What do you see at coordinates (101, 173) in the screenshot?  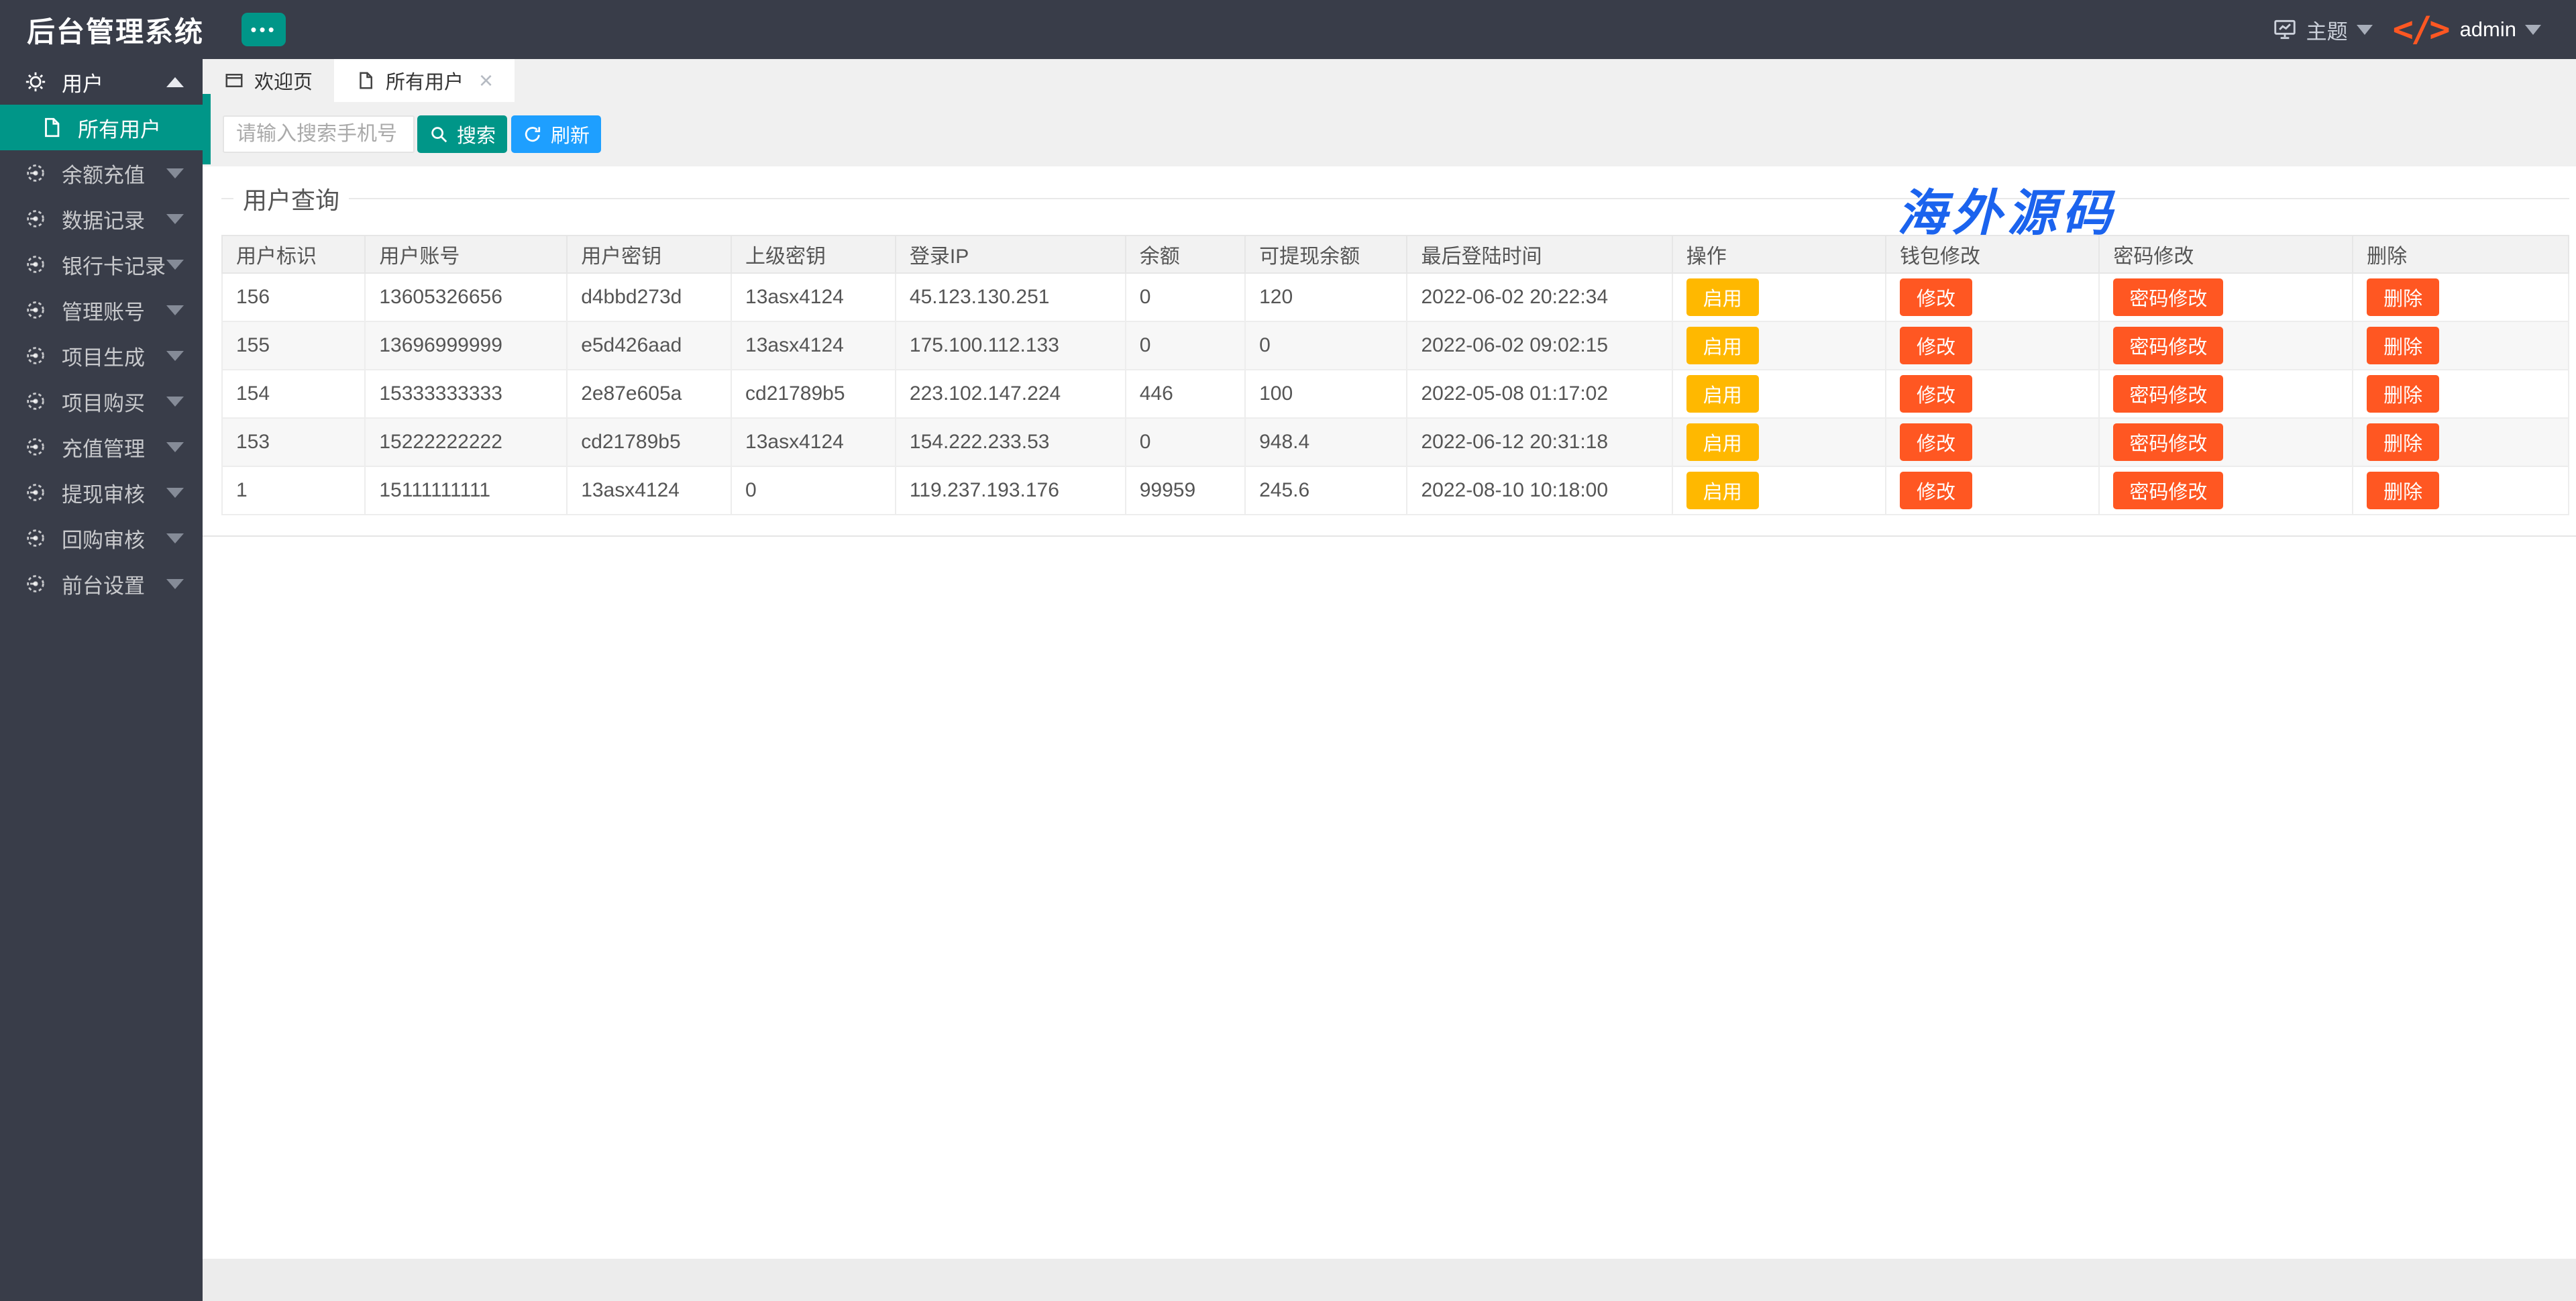 I see `sidebar-item-balance-recharge: 余额充值` at bounding box center [101, 173].